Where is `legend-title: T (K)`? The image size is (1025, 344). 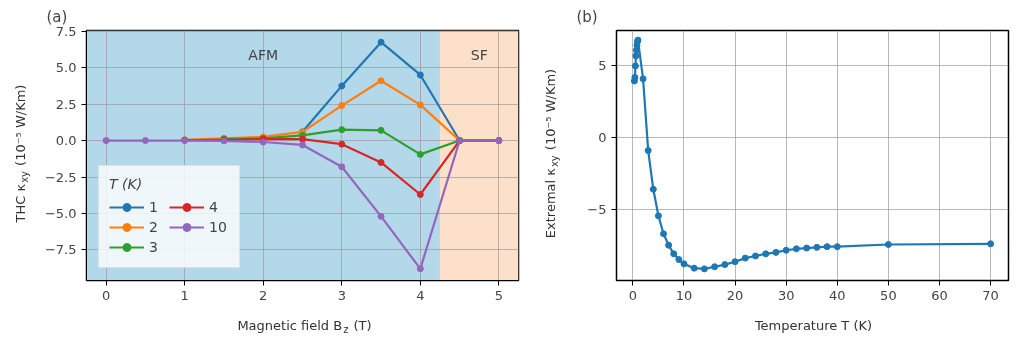
legend-title: T (K) is located at coordinates (126, 184).